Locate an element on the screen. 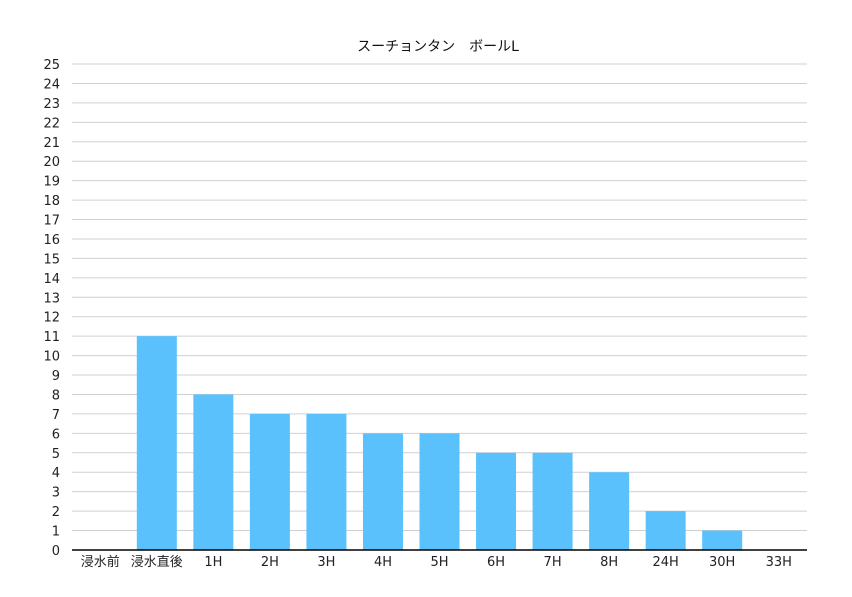 Image resolution: width=852 pixels, height=597 pixels. x-tick-label: 6H is located at coordinates (496, 562).